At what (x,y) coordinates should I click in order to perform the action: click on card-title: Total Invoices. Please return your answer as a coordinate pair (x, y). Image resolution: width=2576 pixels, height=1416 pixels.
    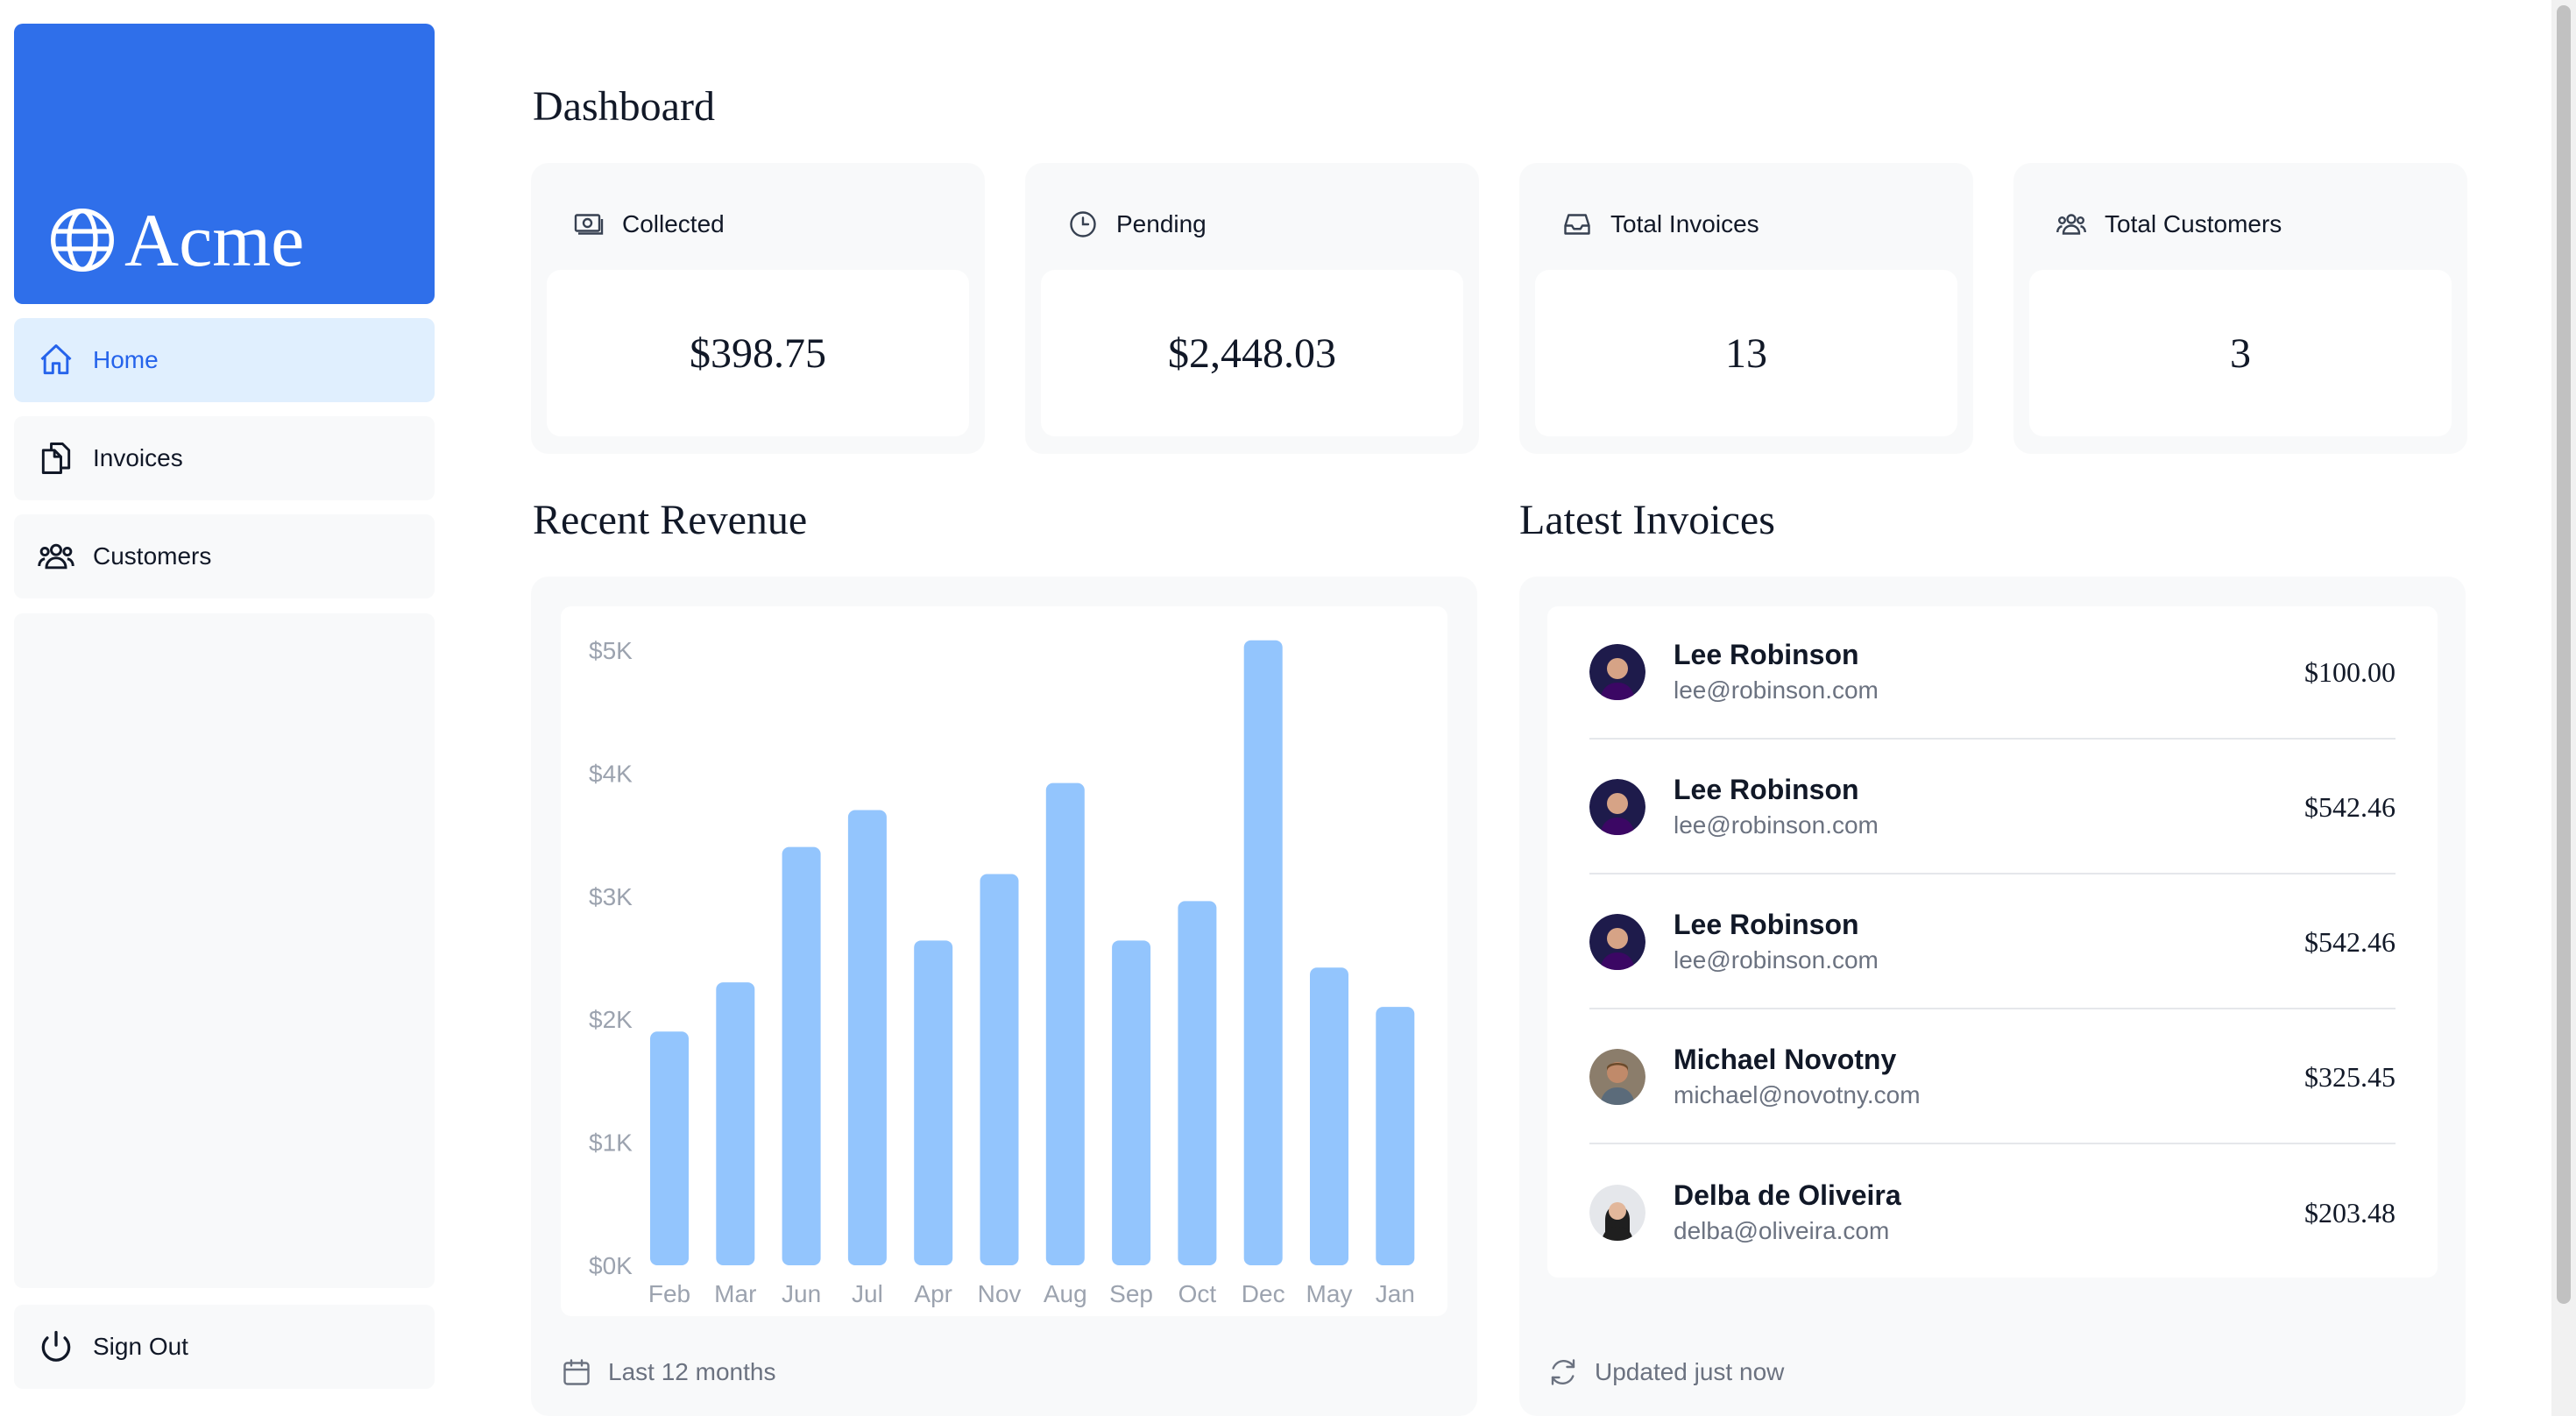
    Looking at the image, I should click on (1684, 223).